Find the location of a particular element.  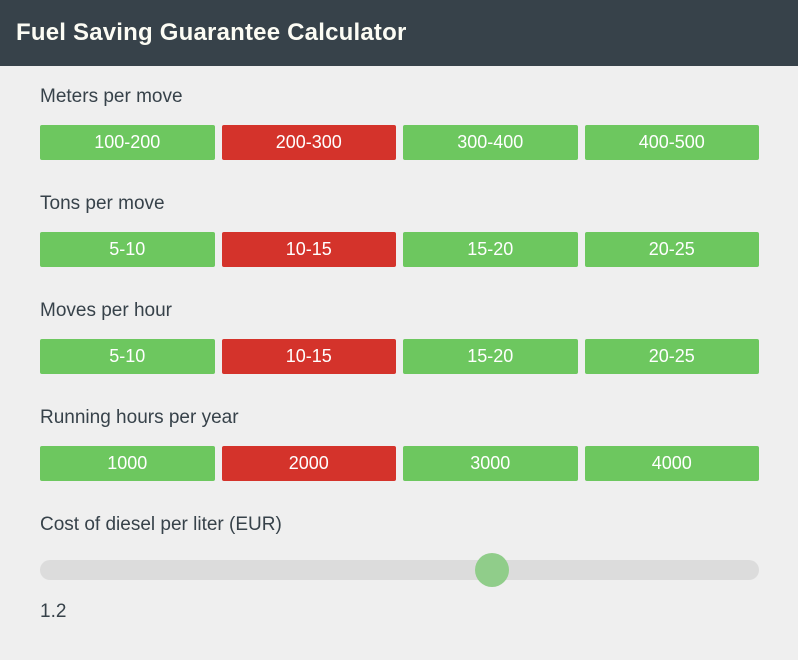

app-header: Fuel Saving Guarantee Calculator is located at coordinates (399, 33).